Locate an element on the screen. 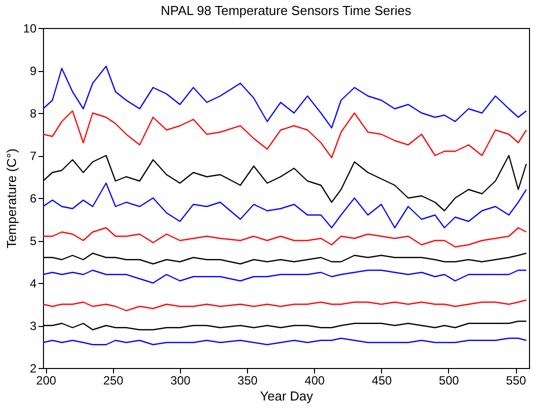 The image size is (537, 408). x-tick-label: 450 is located at coordinates (382, 381).